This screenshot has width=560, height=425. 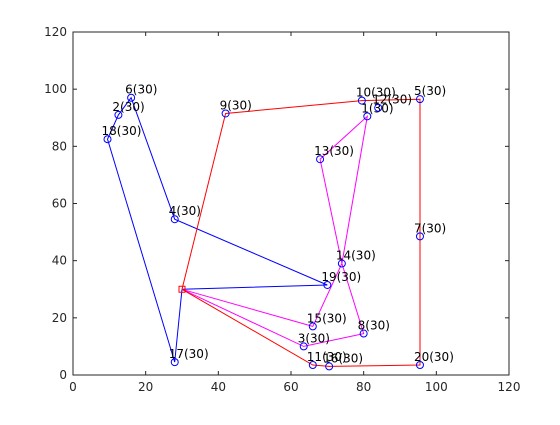 What do you see at coordinates (290, 387) in the screenshot?
I see `x-tick-label: 60` at bounding box center [290, 387].